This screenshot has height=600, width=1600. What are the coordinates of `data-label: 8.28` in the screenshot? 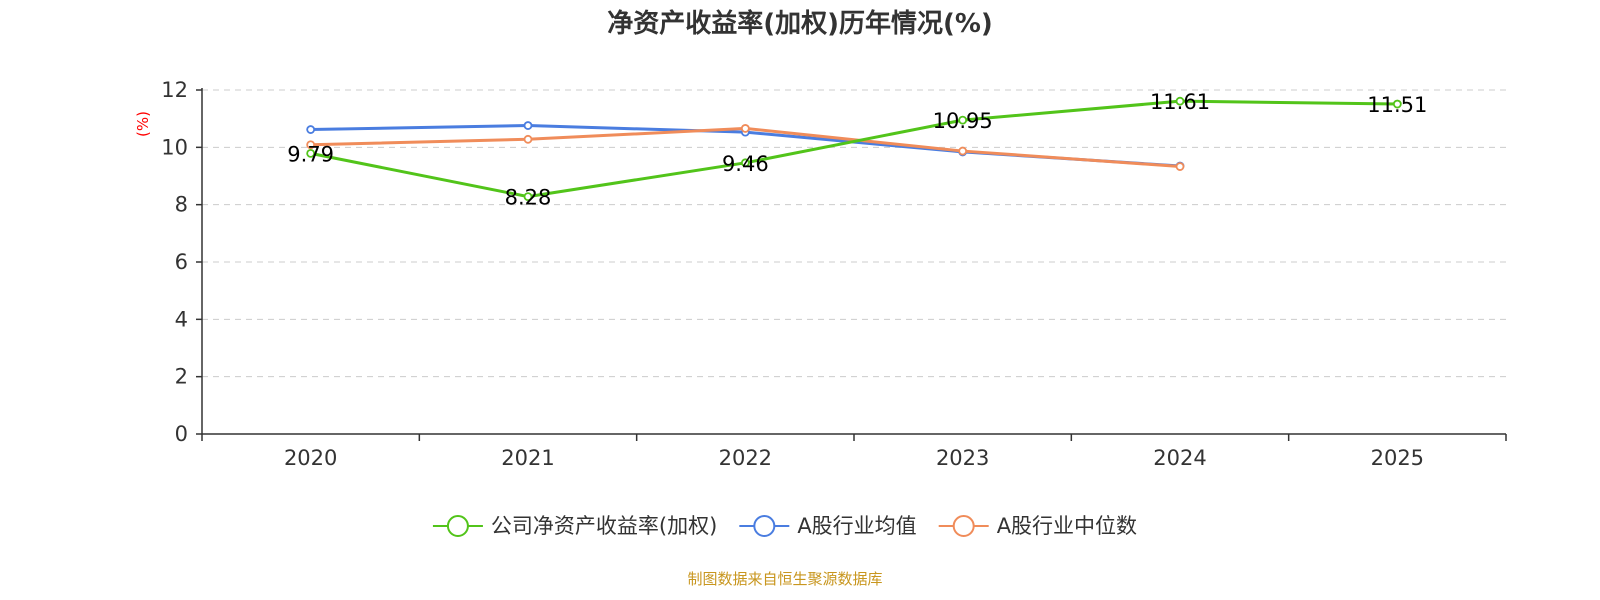 It's located at (528, 198).